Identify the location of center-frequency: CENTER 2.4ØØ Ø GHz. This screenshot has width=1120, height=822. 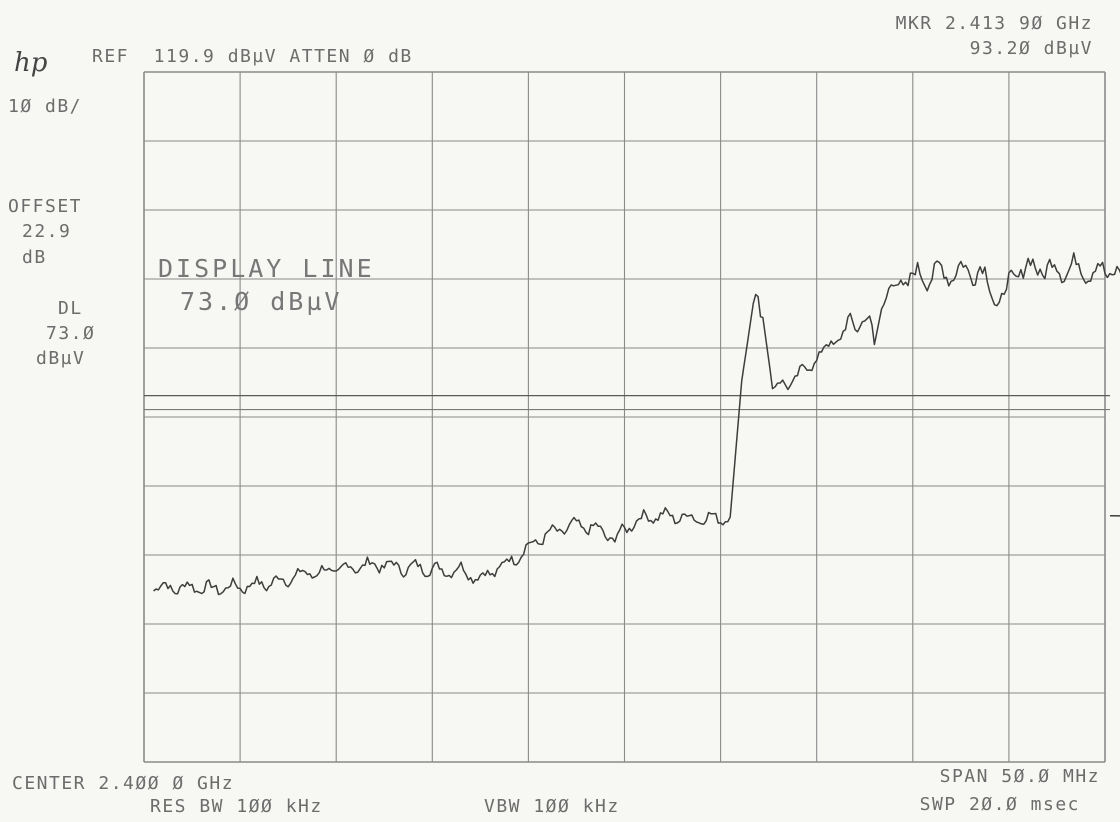
(123, 783).